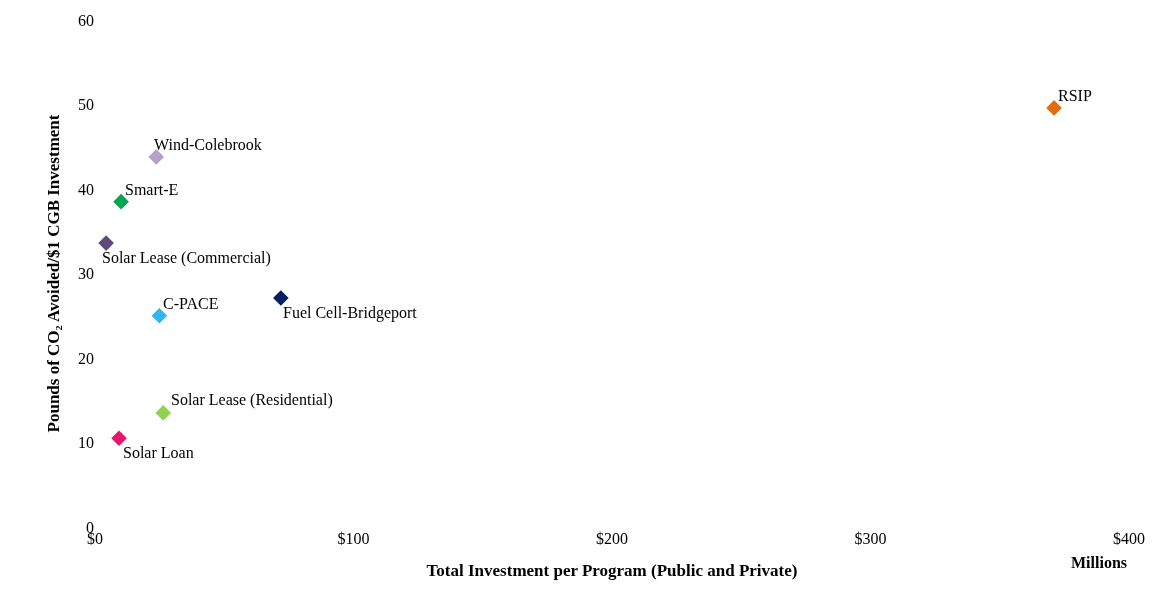 Image resolution: width=1164 pixels, height=597 pixels. What do you see at coordinates (350, 313) in the screenshot?
I see `annotation: Fuel Cell-Bridgeport` at bounding box center [350, 313].